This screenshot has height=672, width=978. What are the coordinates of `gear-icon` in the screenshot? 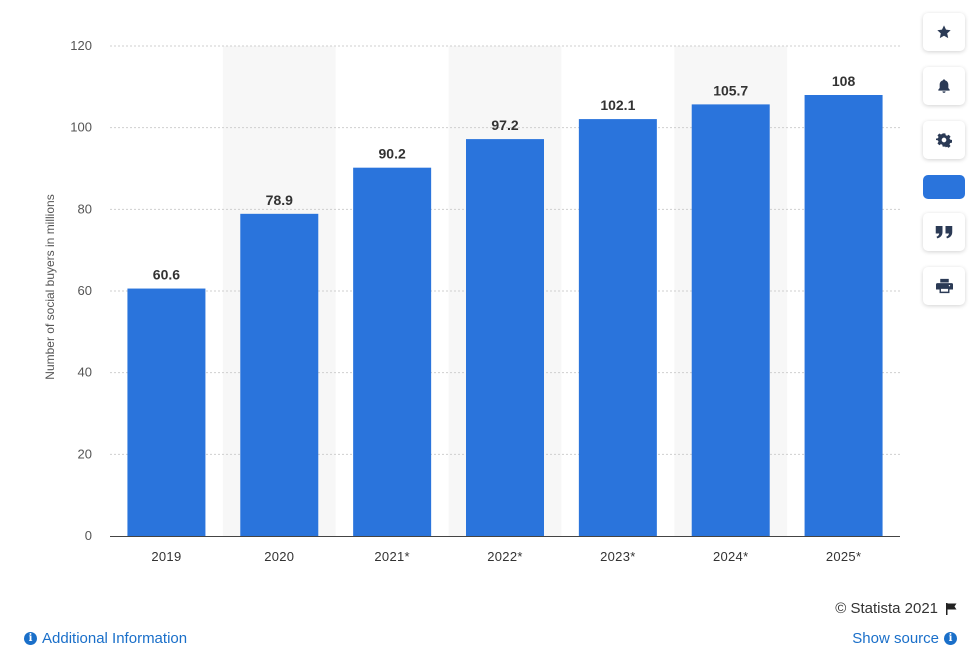 It's located at (944, 140).